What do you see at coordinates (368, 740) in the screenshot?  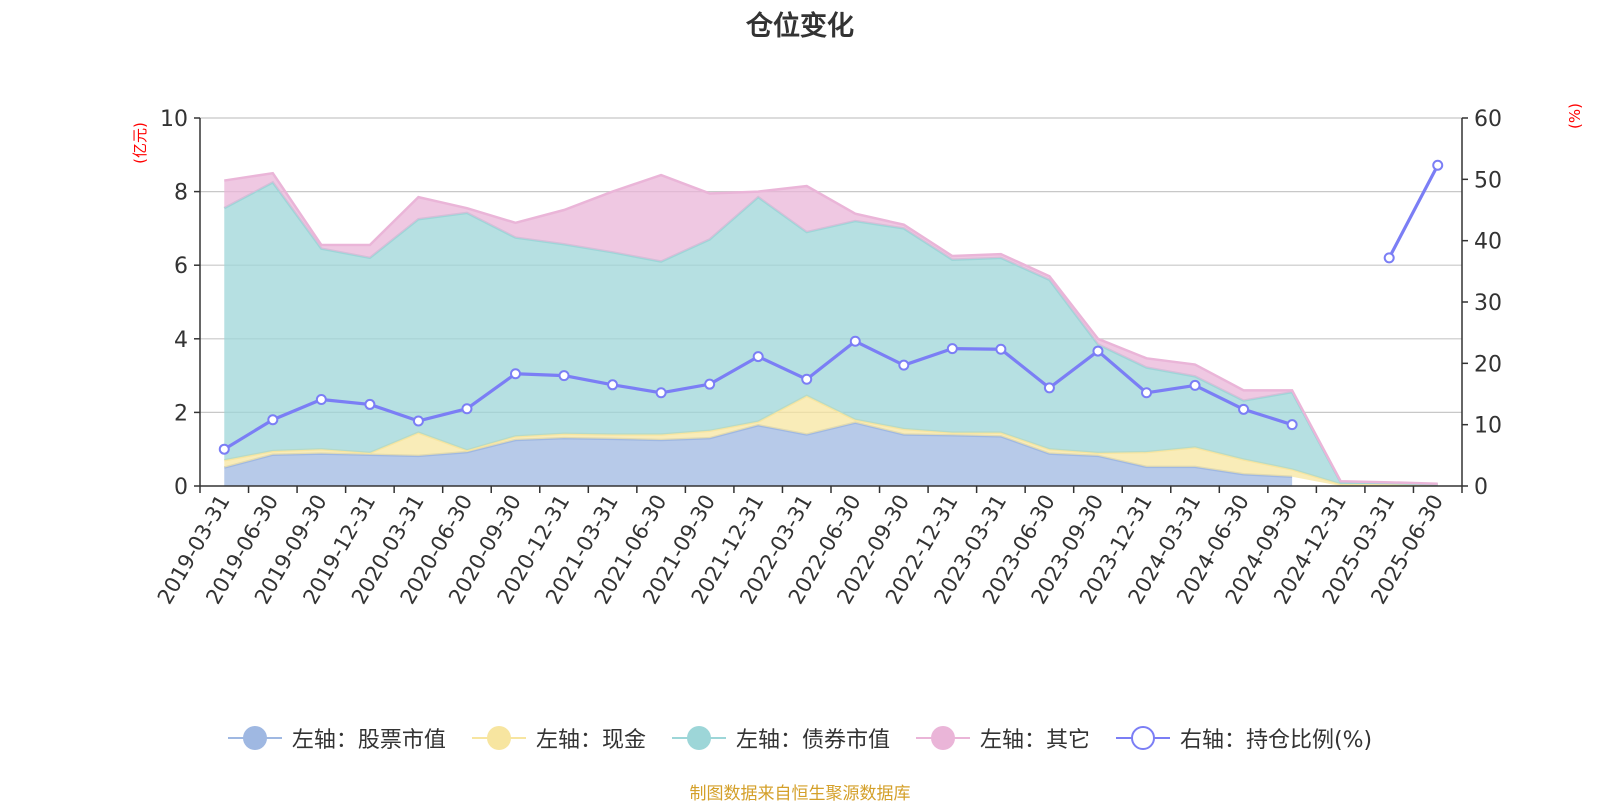 I see `legend-label: 左轴：股票市值` at bounding box center [368, 740].